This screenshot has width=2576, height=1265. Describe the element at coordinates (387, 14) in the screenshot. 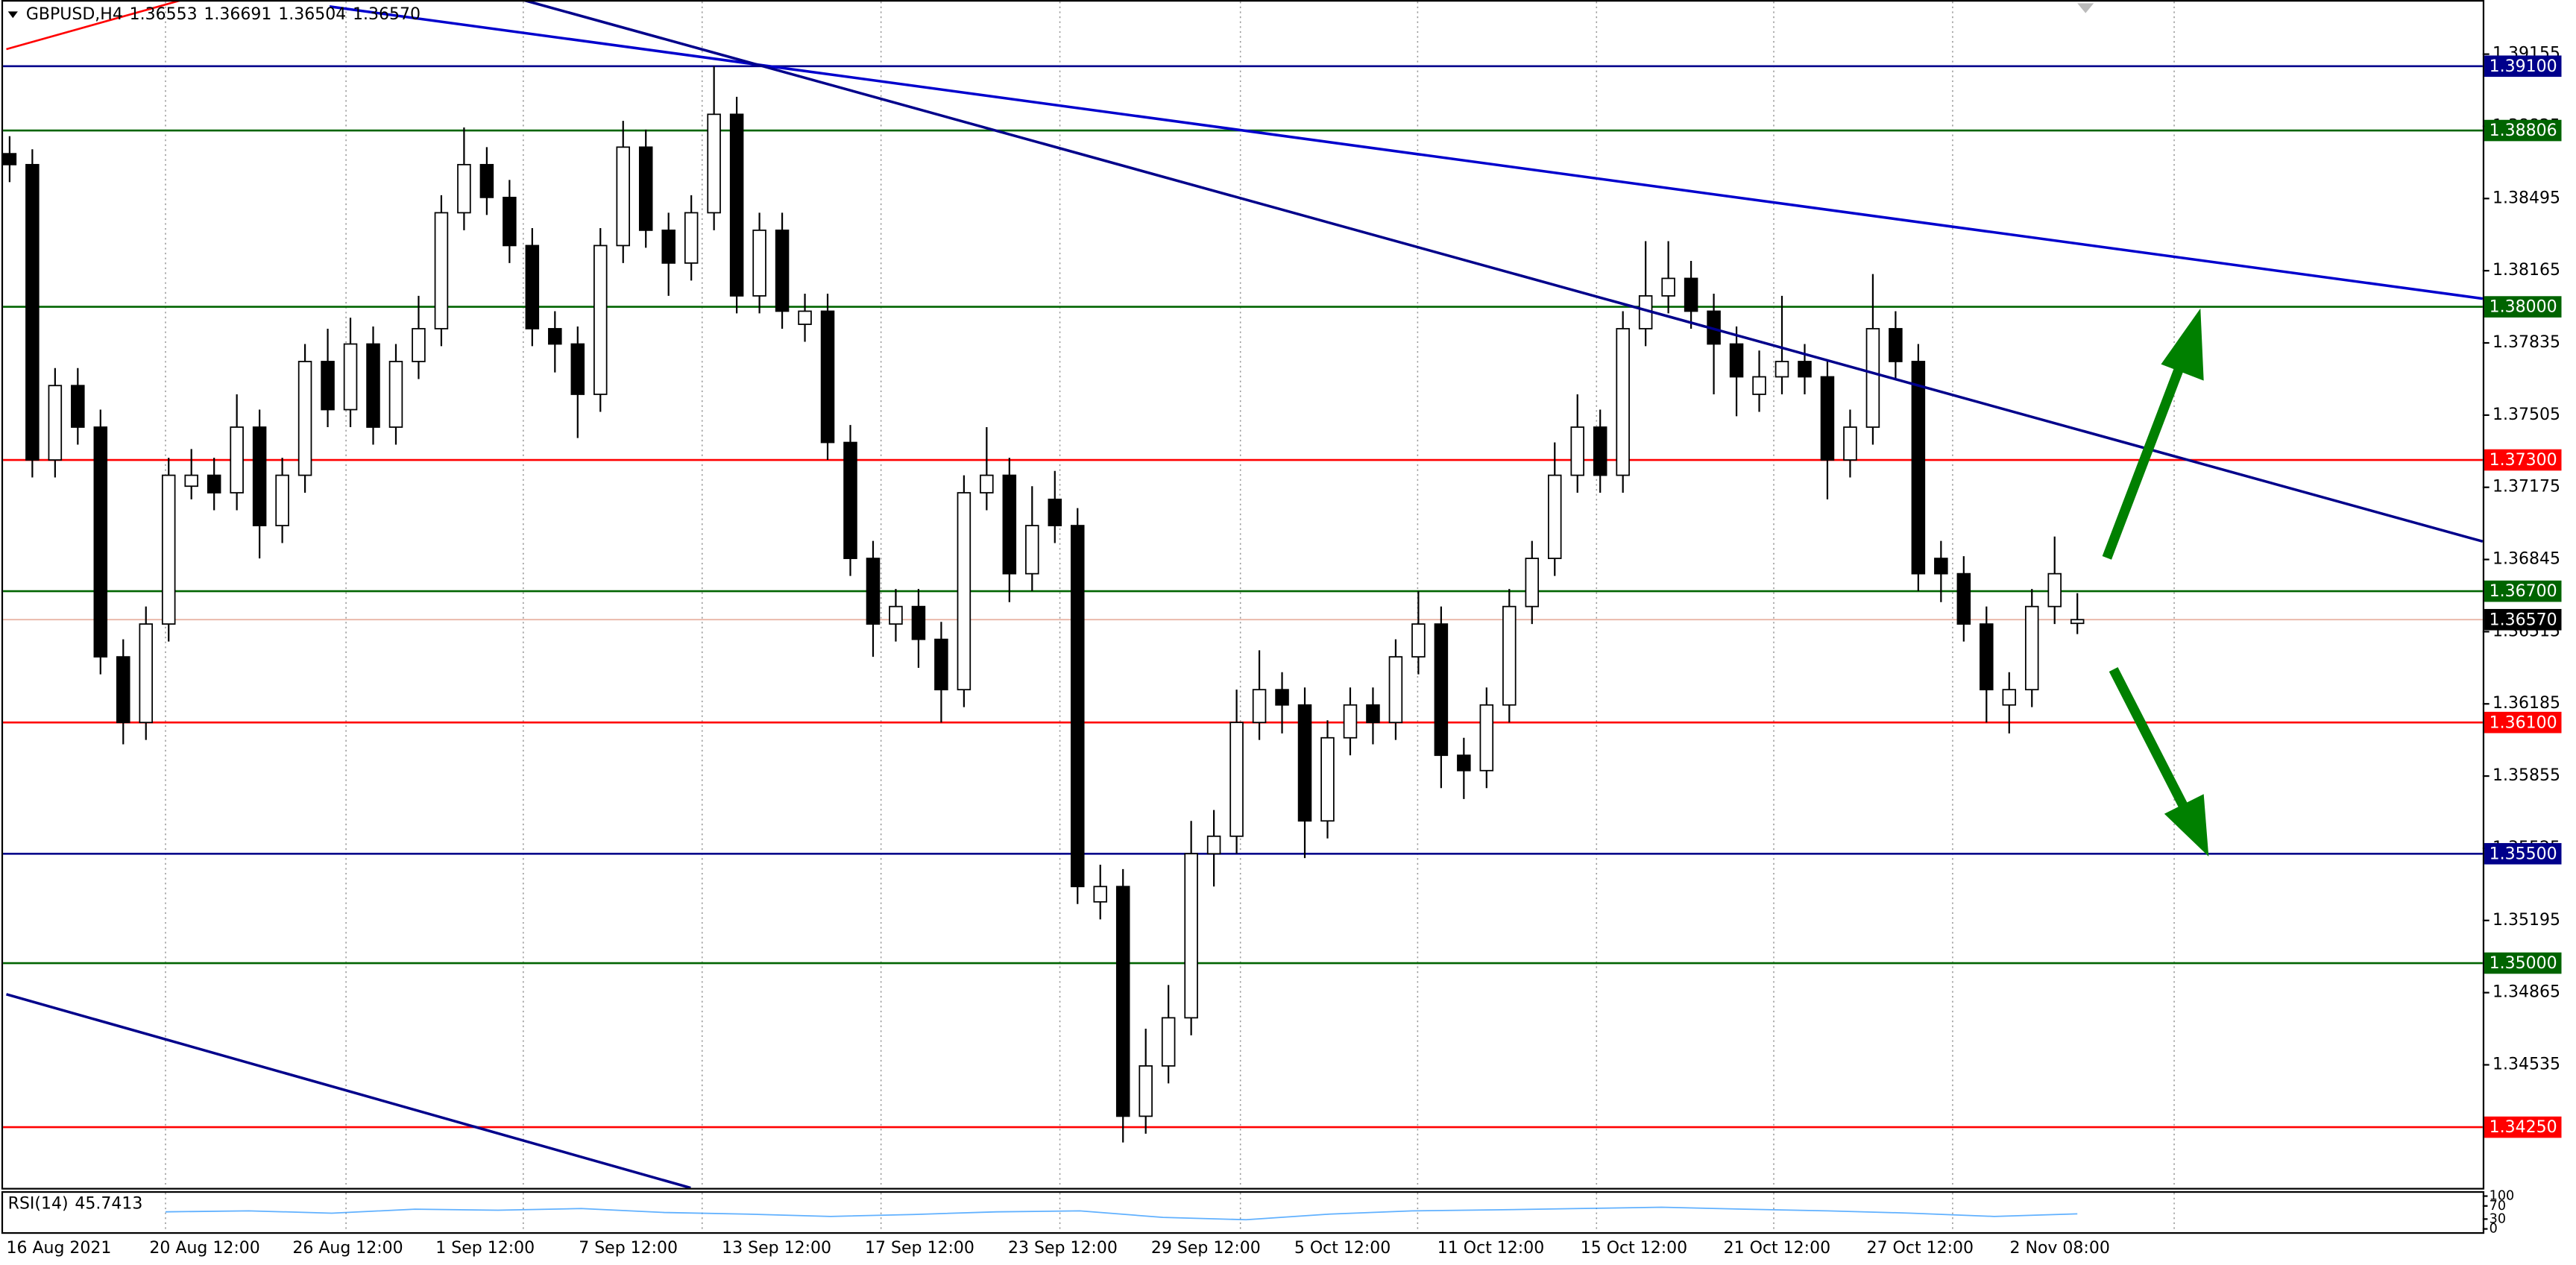

I see `ohlc-value: 1.36570` at that location.